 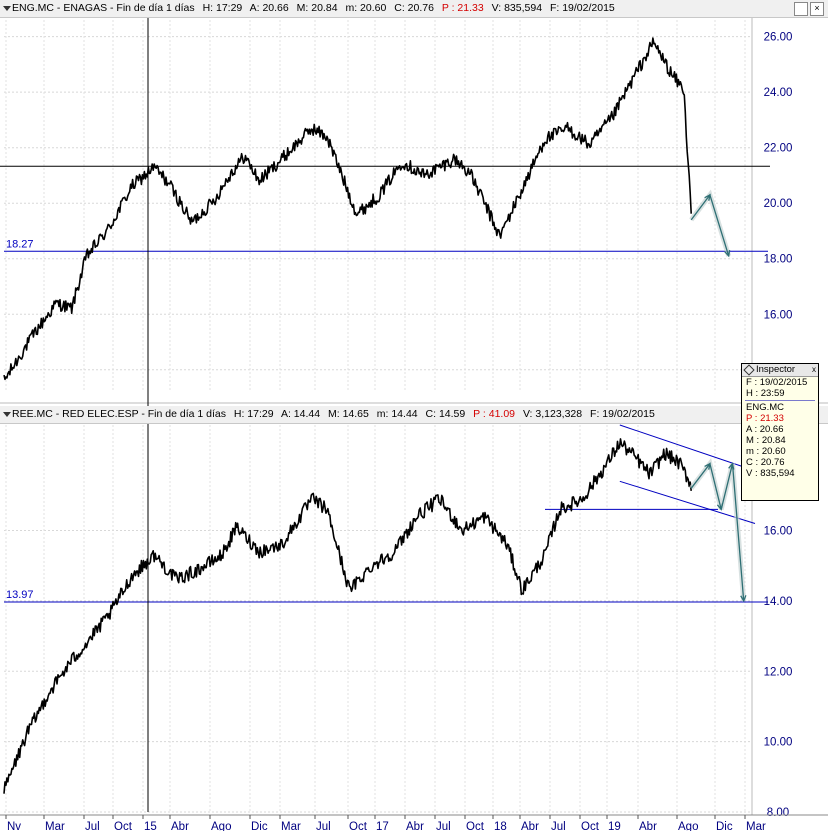 What do you see at coordinates (778, 260) in the screenshot?
I see `y-tick-label: 18.00` at bounding box center [778, 260].